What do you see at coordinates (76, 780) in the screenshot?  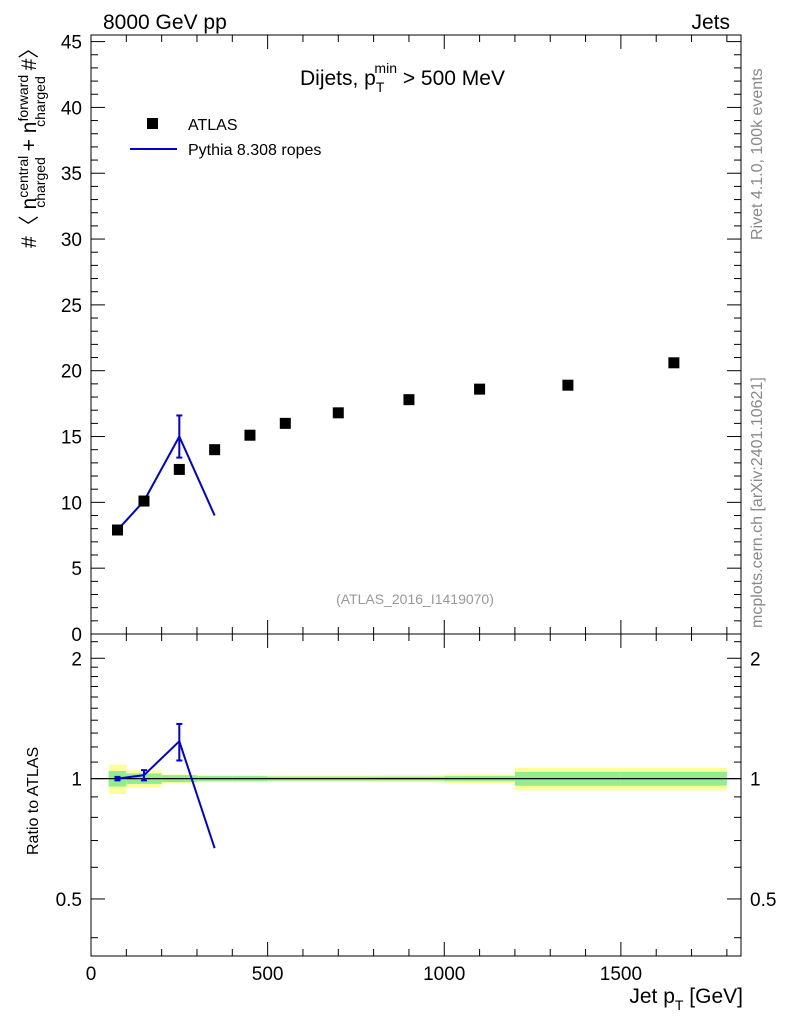 I see `ratio-tick-label-left: 1` at bounding box center [76, 780].